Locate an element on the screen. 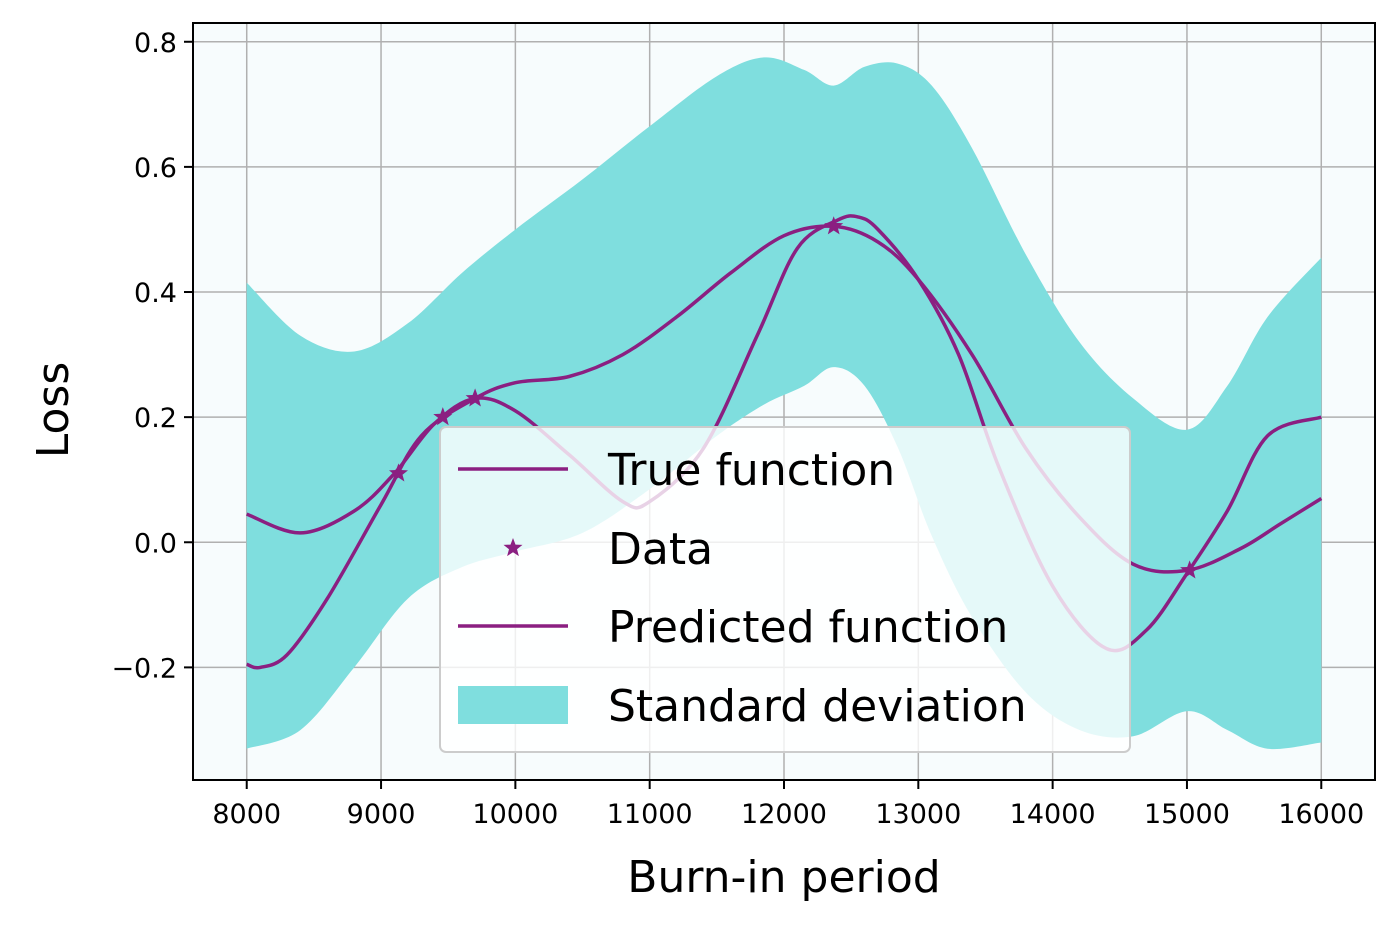 This screenshot has width=1400, height=927. legend-label: Data is located at coordinates (660, 549).